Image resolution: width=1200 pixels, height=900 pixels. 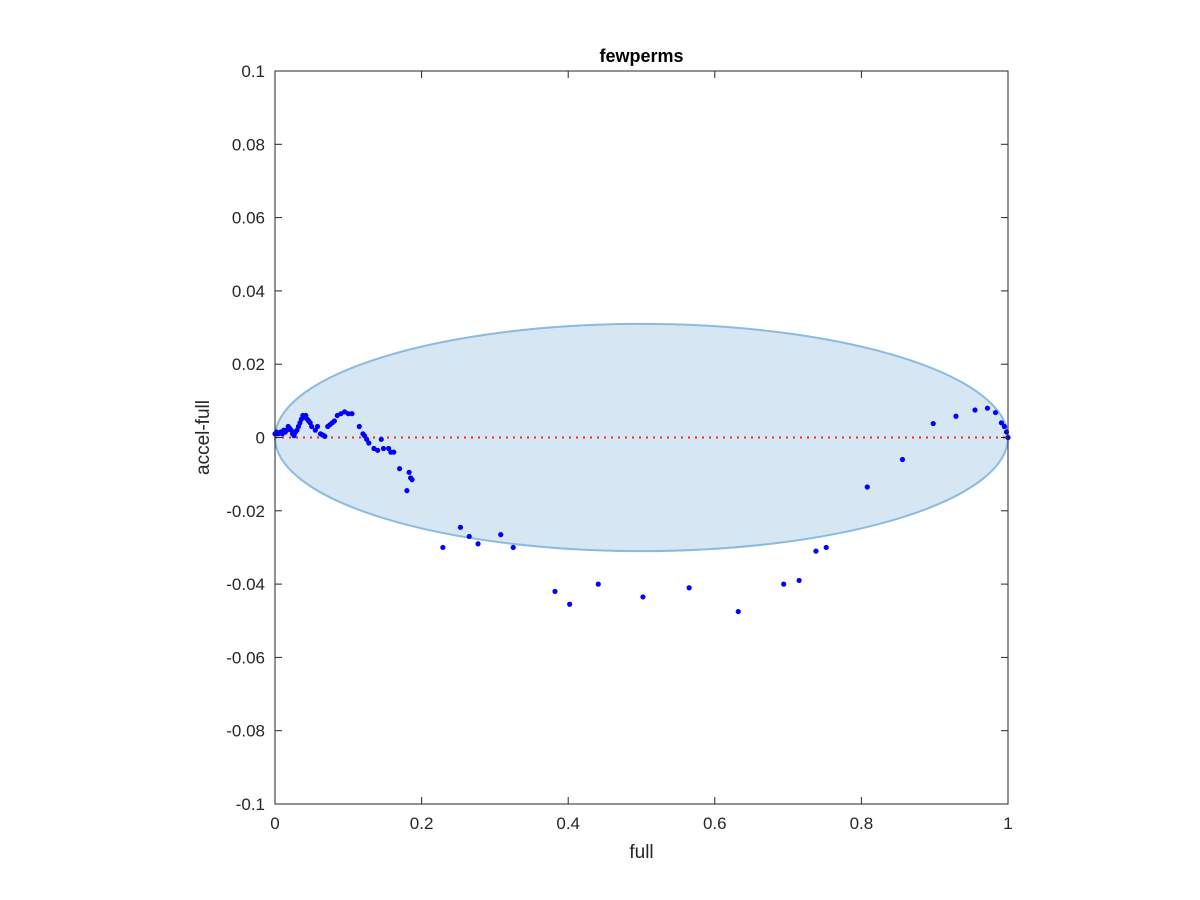 What do you see at coordinates (248, 144) in the screenshot?
I see `y-tick-label: 0.08` at bounding box center [248, 144].